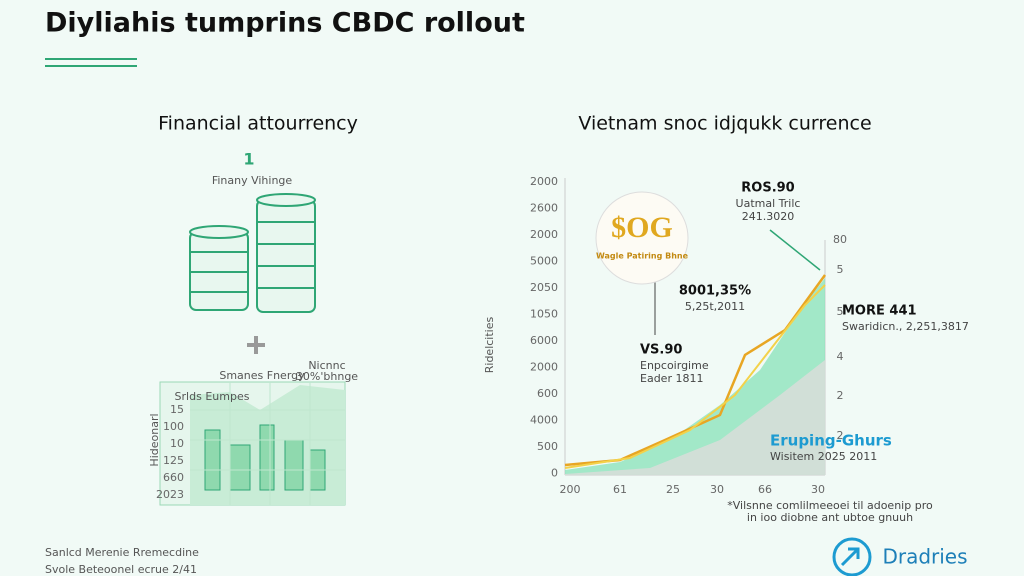 This screenshot has height=576, width=1024. Describe the element at coordinates (544, 287) in the screenshot. I see `y-tick-label: 2050` at that location.